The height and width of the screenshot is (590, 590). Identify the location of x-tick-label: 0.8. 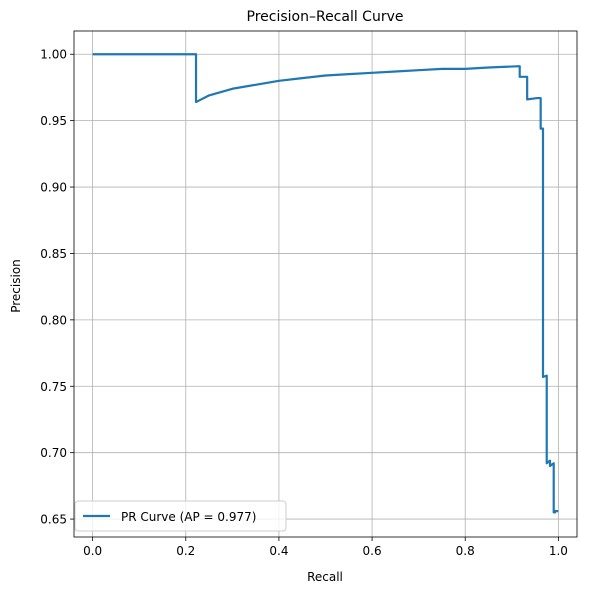
(465, 551).